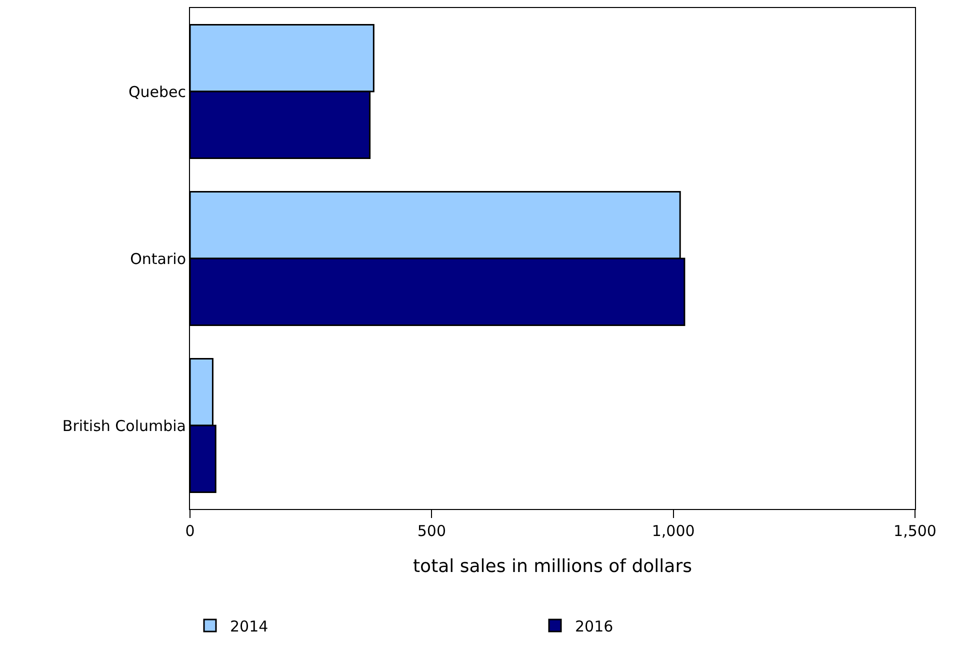  I want to click on x-tick-label: 1,000, so click(673, 531).